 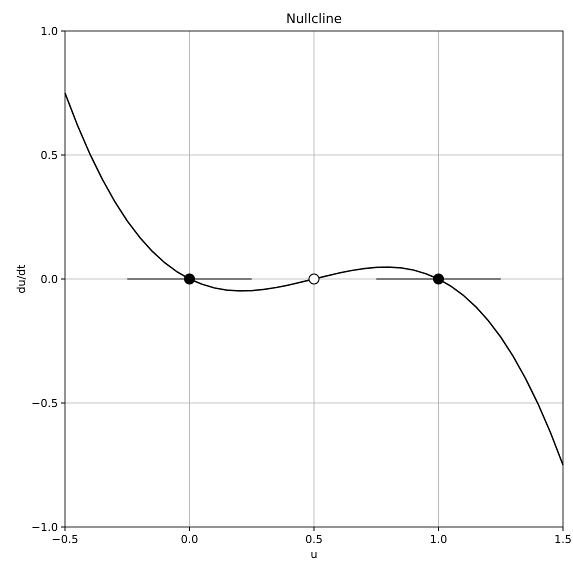 I want to click on y-tick-label: 0.5, so click(x=49, y=155).